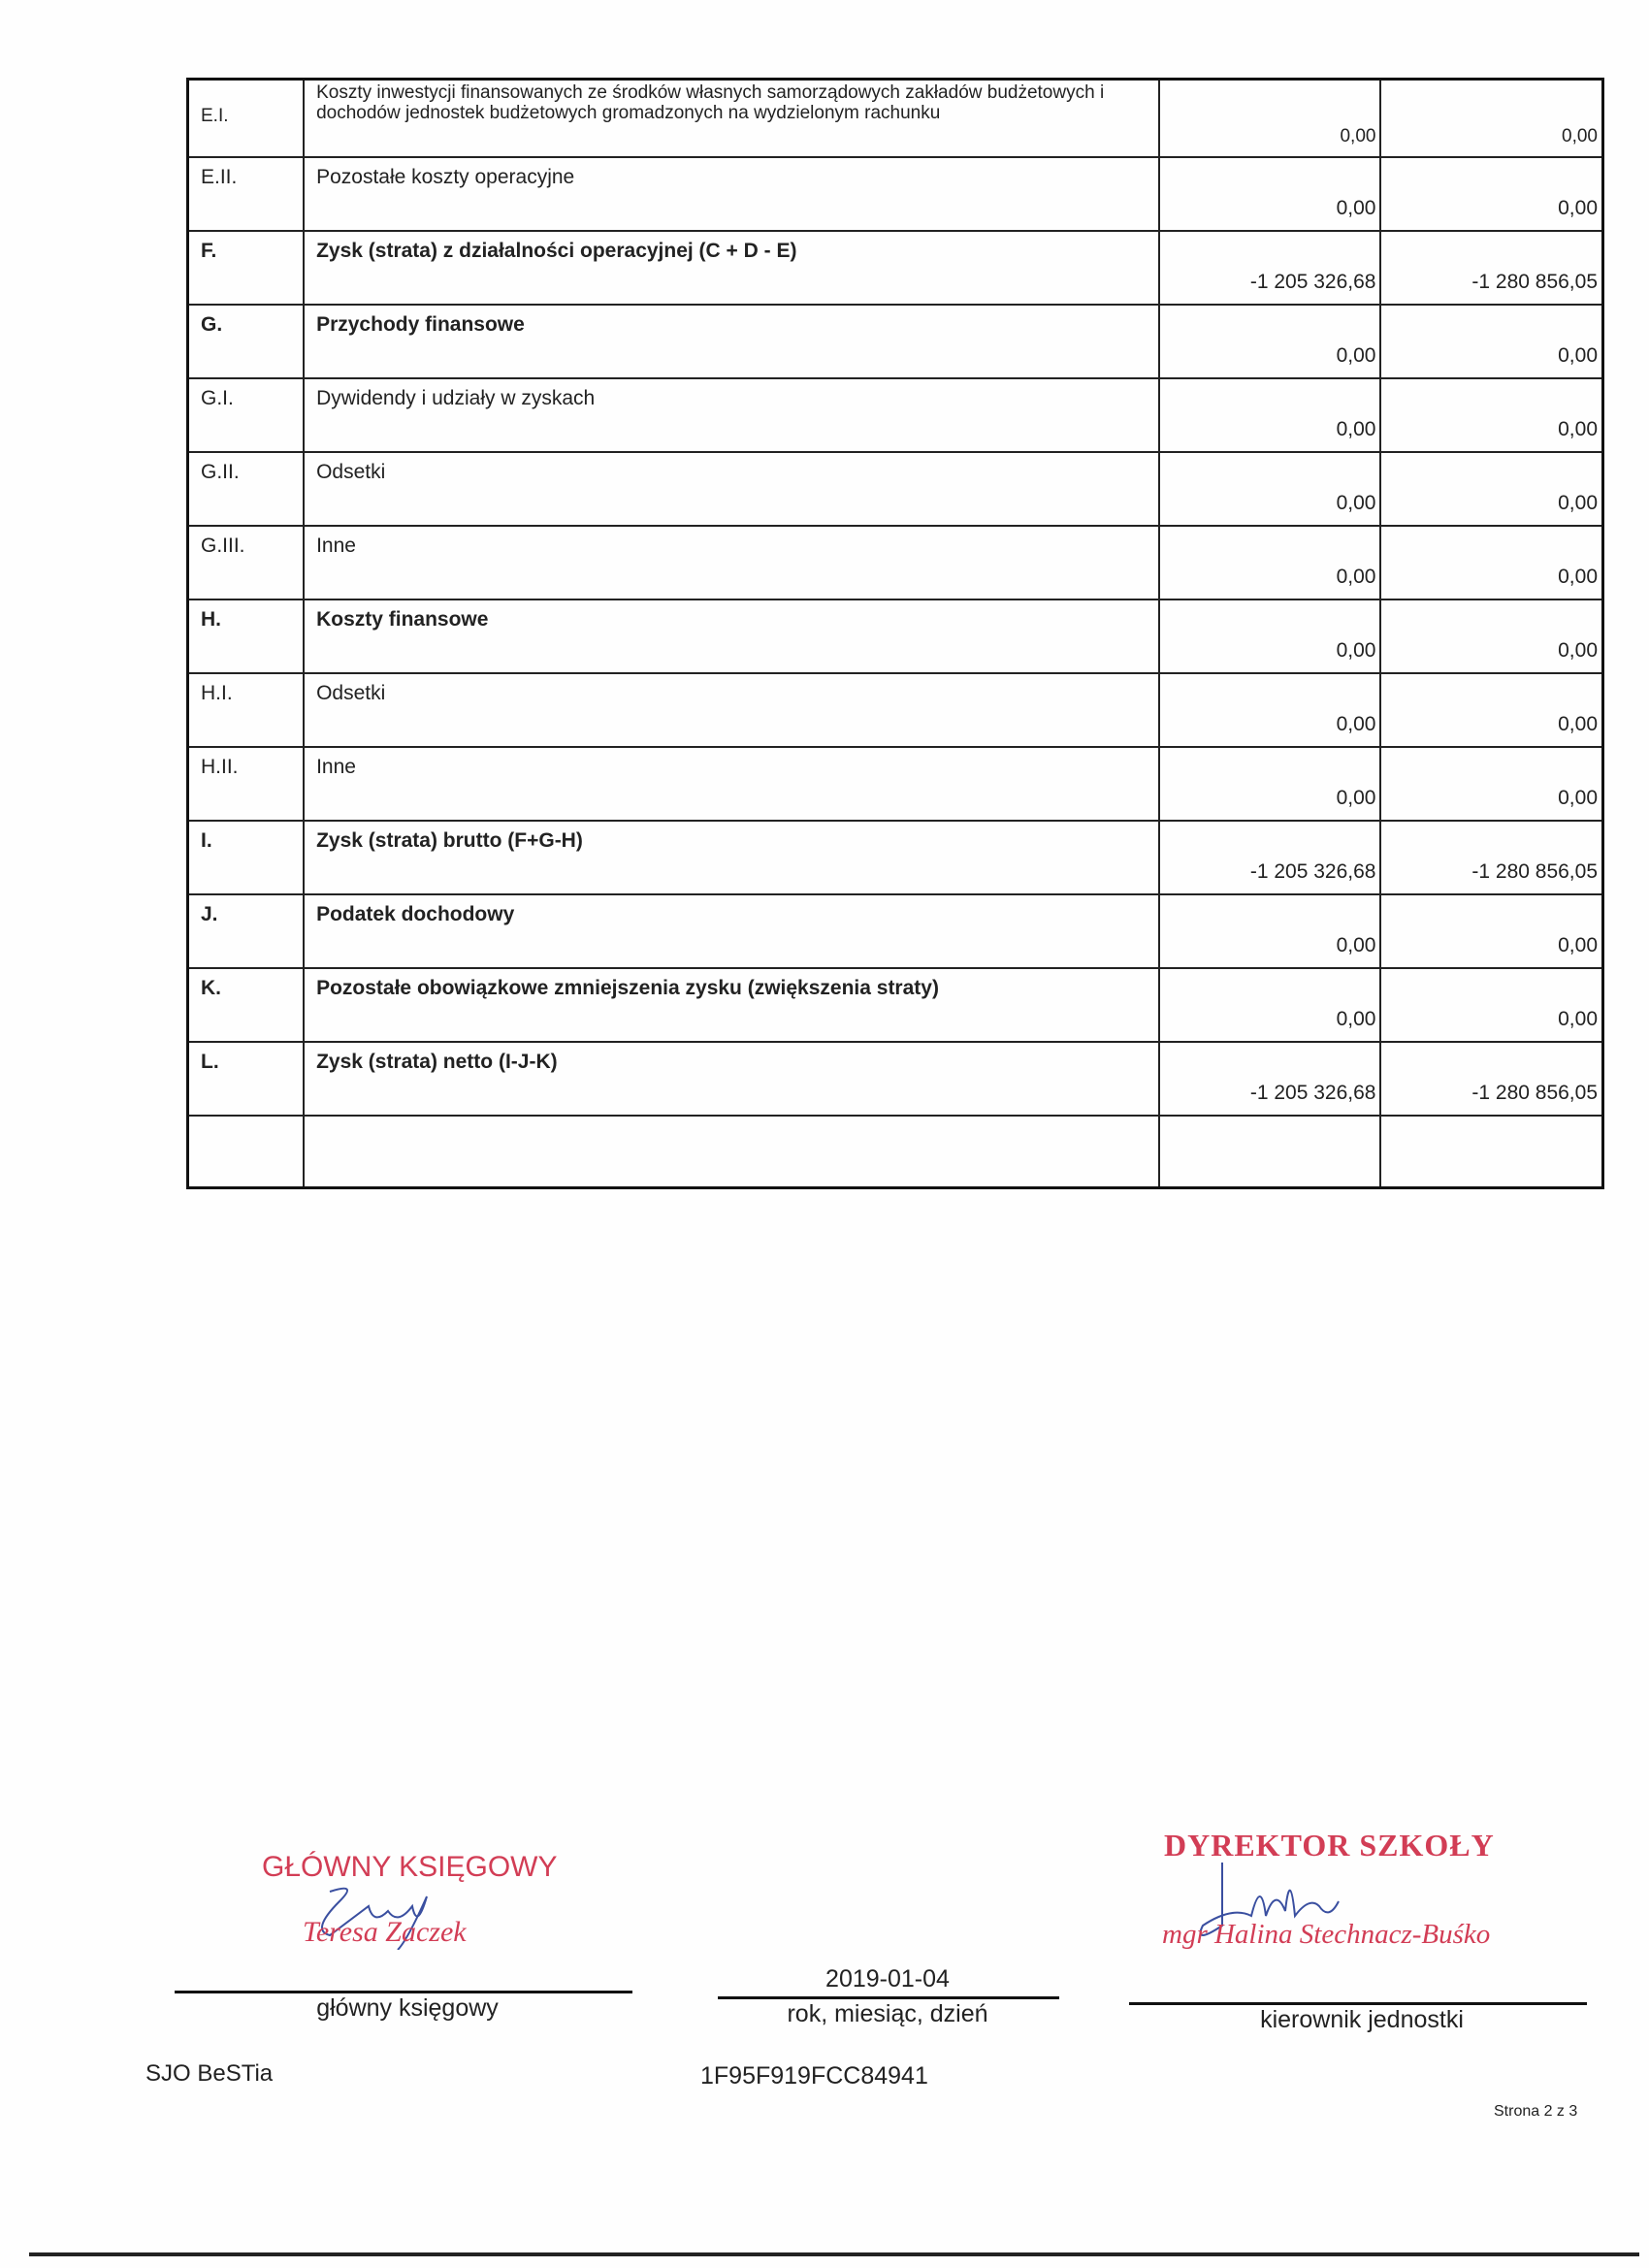 The width and height of the screenshot is (1649, 2268). I want to click on date-caption: rok, miesiąc, dzień, so click(887, 2013).